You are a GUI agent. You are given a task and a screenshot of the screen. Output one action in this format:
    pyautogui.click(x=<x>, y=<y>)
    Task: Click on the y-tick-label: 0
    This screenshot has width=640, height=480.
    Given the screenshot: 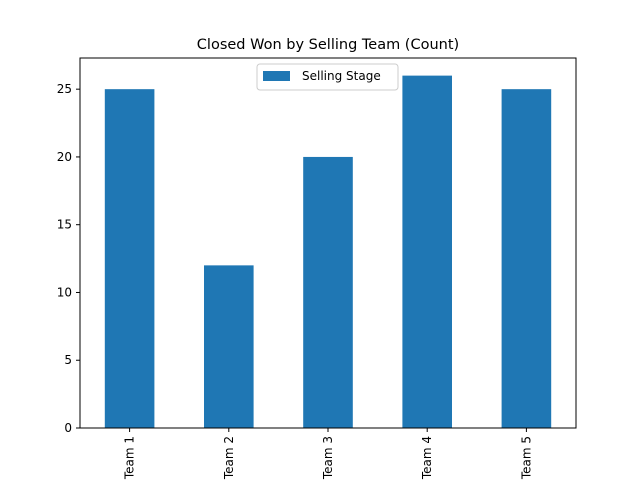 What is the action you would take?
    pyautogui.click(x=68, y=428)
    